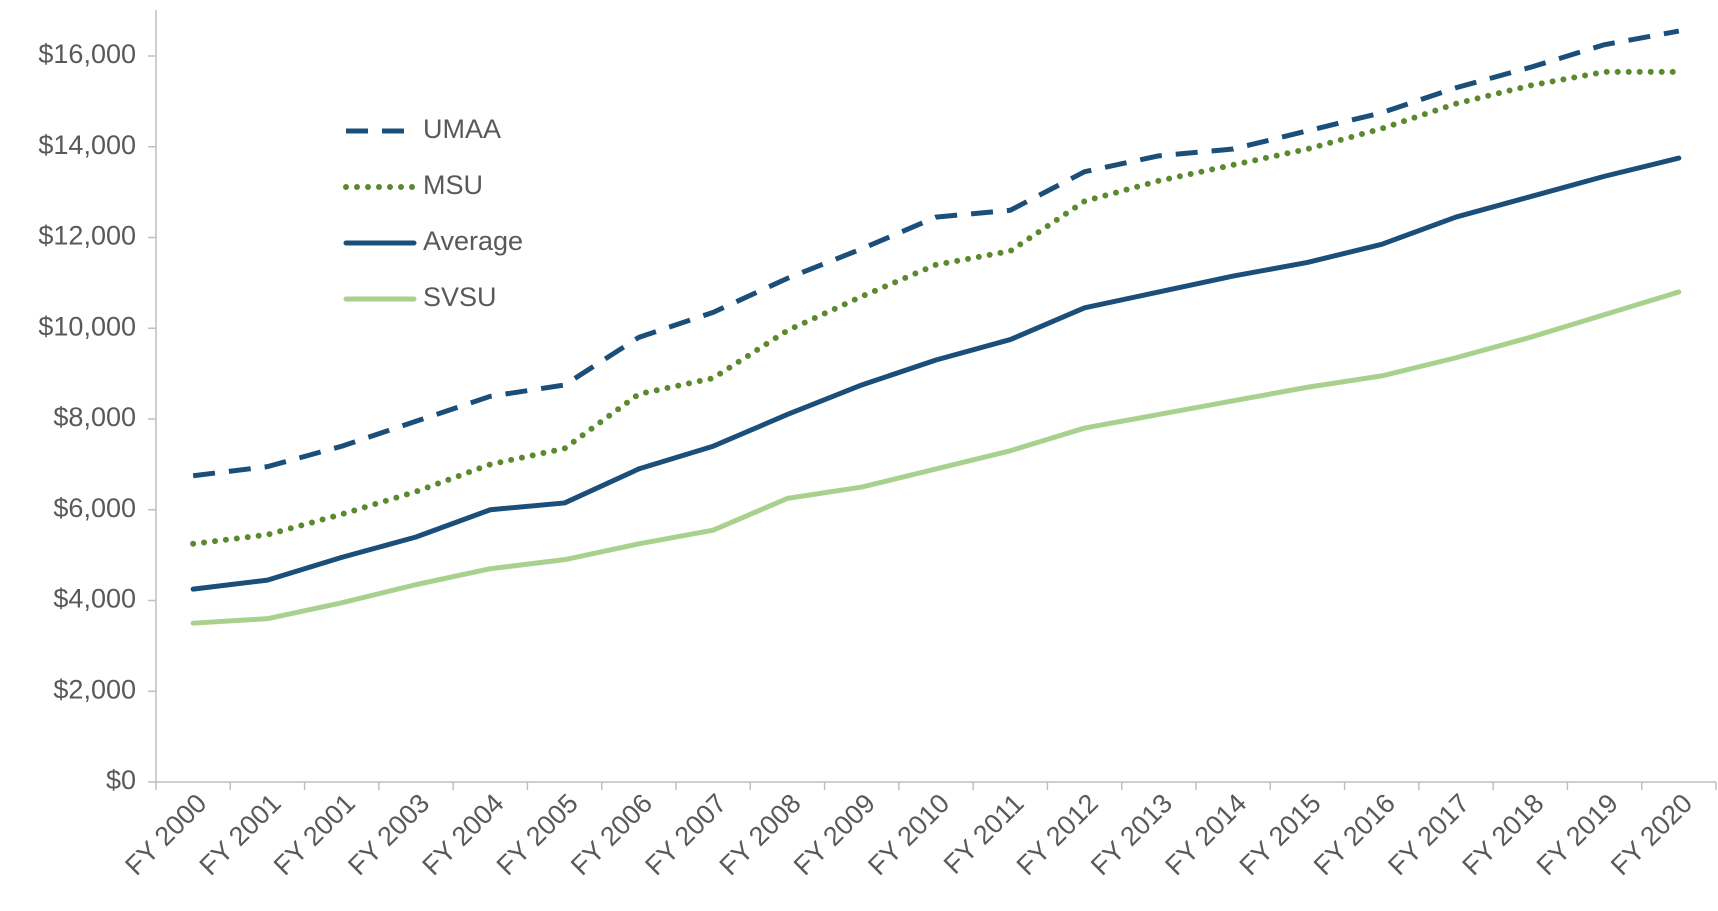  What do you see at coordinates (537, 834) in the screenshot?
I see `x-tick-label: FY 2005` at bounding box center [537, 834].